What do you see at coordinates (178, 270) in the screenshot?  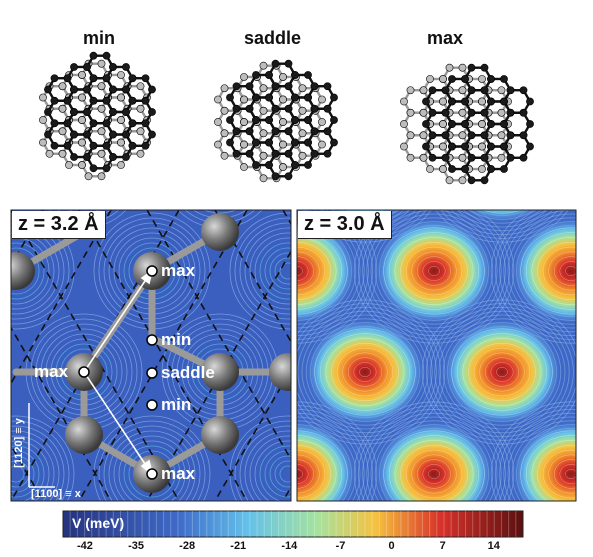 I see `site-label-max-top: max` at bounding box center [178, 270].